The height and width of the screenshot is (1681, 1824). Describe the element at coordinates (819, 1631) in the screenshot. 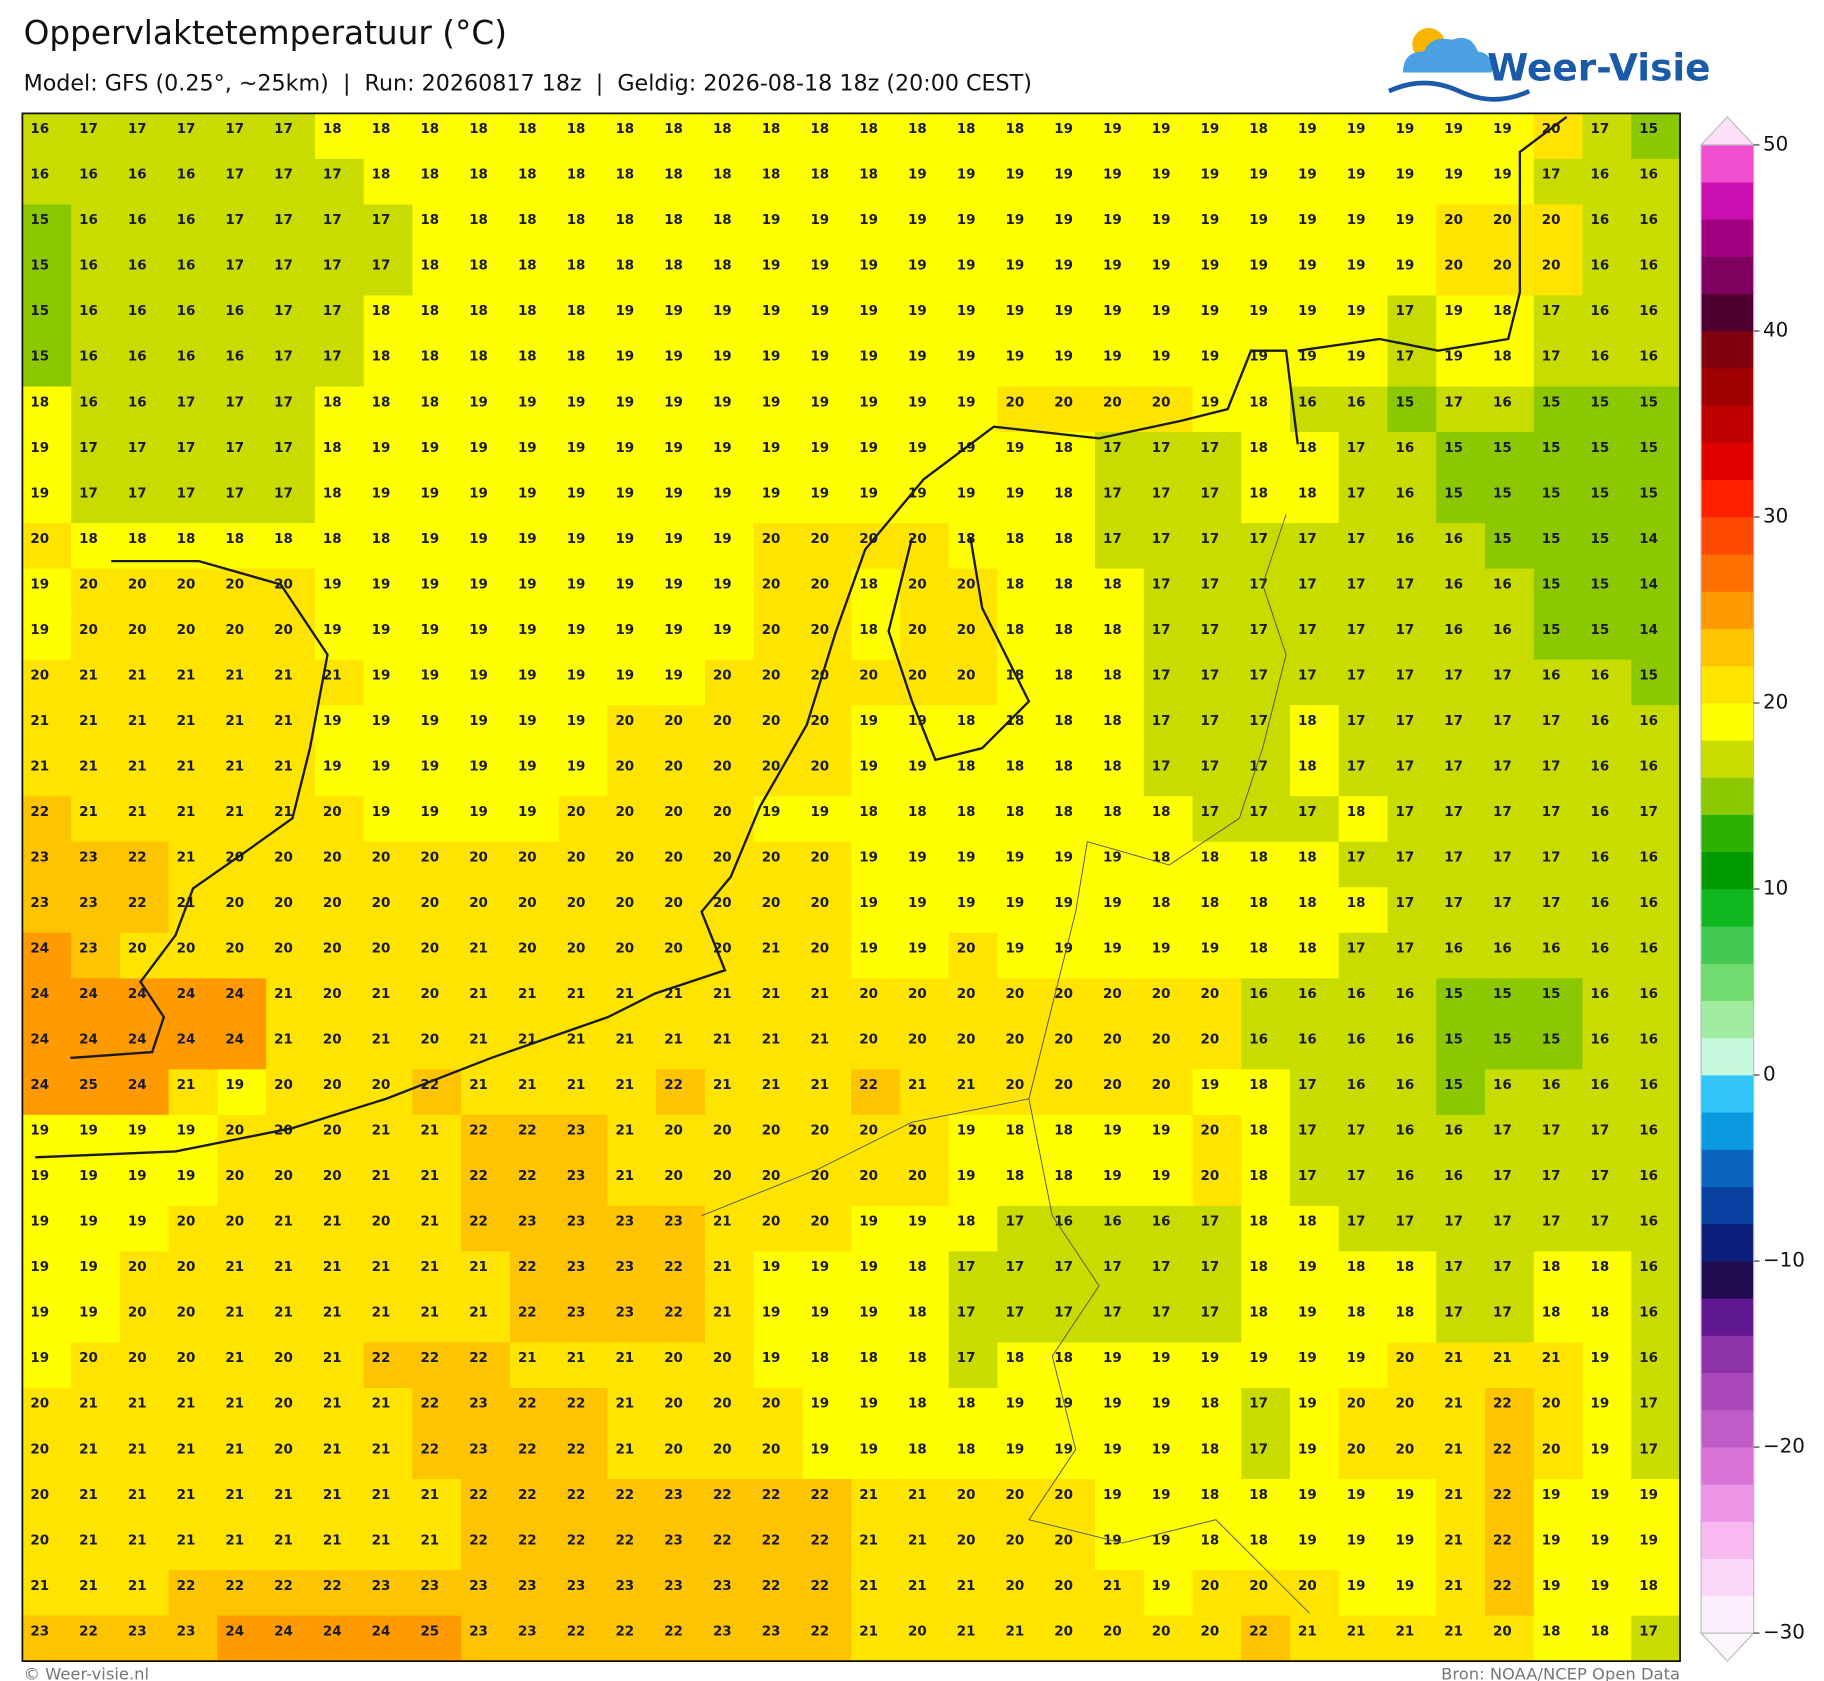

I see `temperature-label: 22` at that location.